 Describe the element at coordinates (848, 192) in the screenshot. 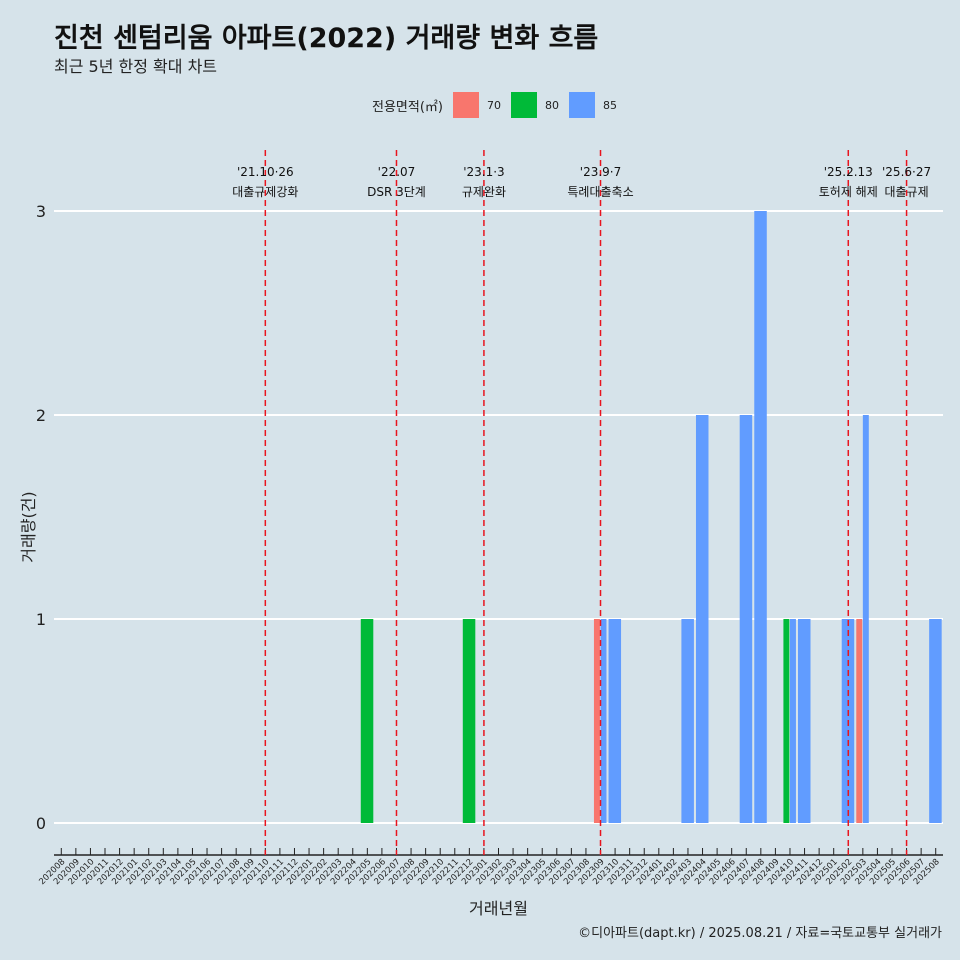

I see `event-name-label: 토허제 해제` at that location.